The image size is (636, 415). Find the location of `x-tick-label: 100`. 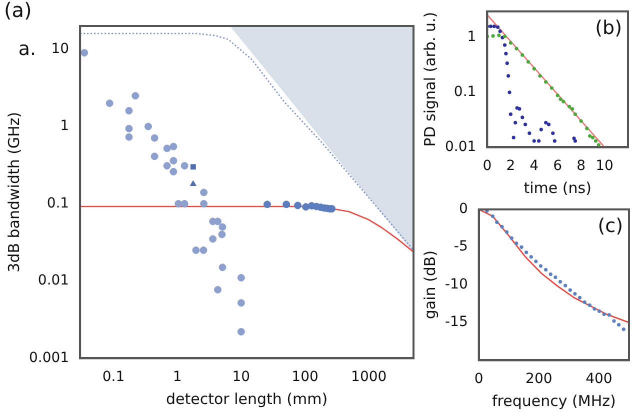

x-tick-label: 100 is located at coordinates (305, 377).